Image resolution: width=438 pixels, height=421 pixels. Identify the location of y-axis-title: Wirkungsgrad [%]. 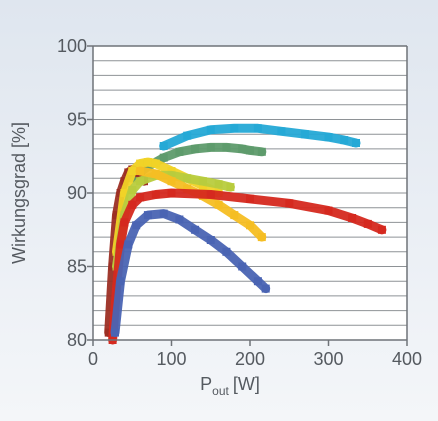
(19, 193).